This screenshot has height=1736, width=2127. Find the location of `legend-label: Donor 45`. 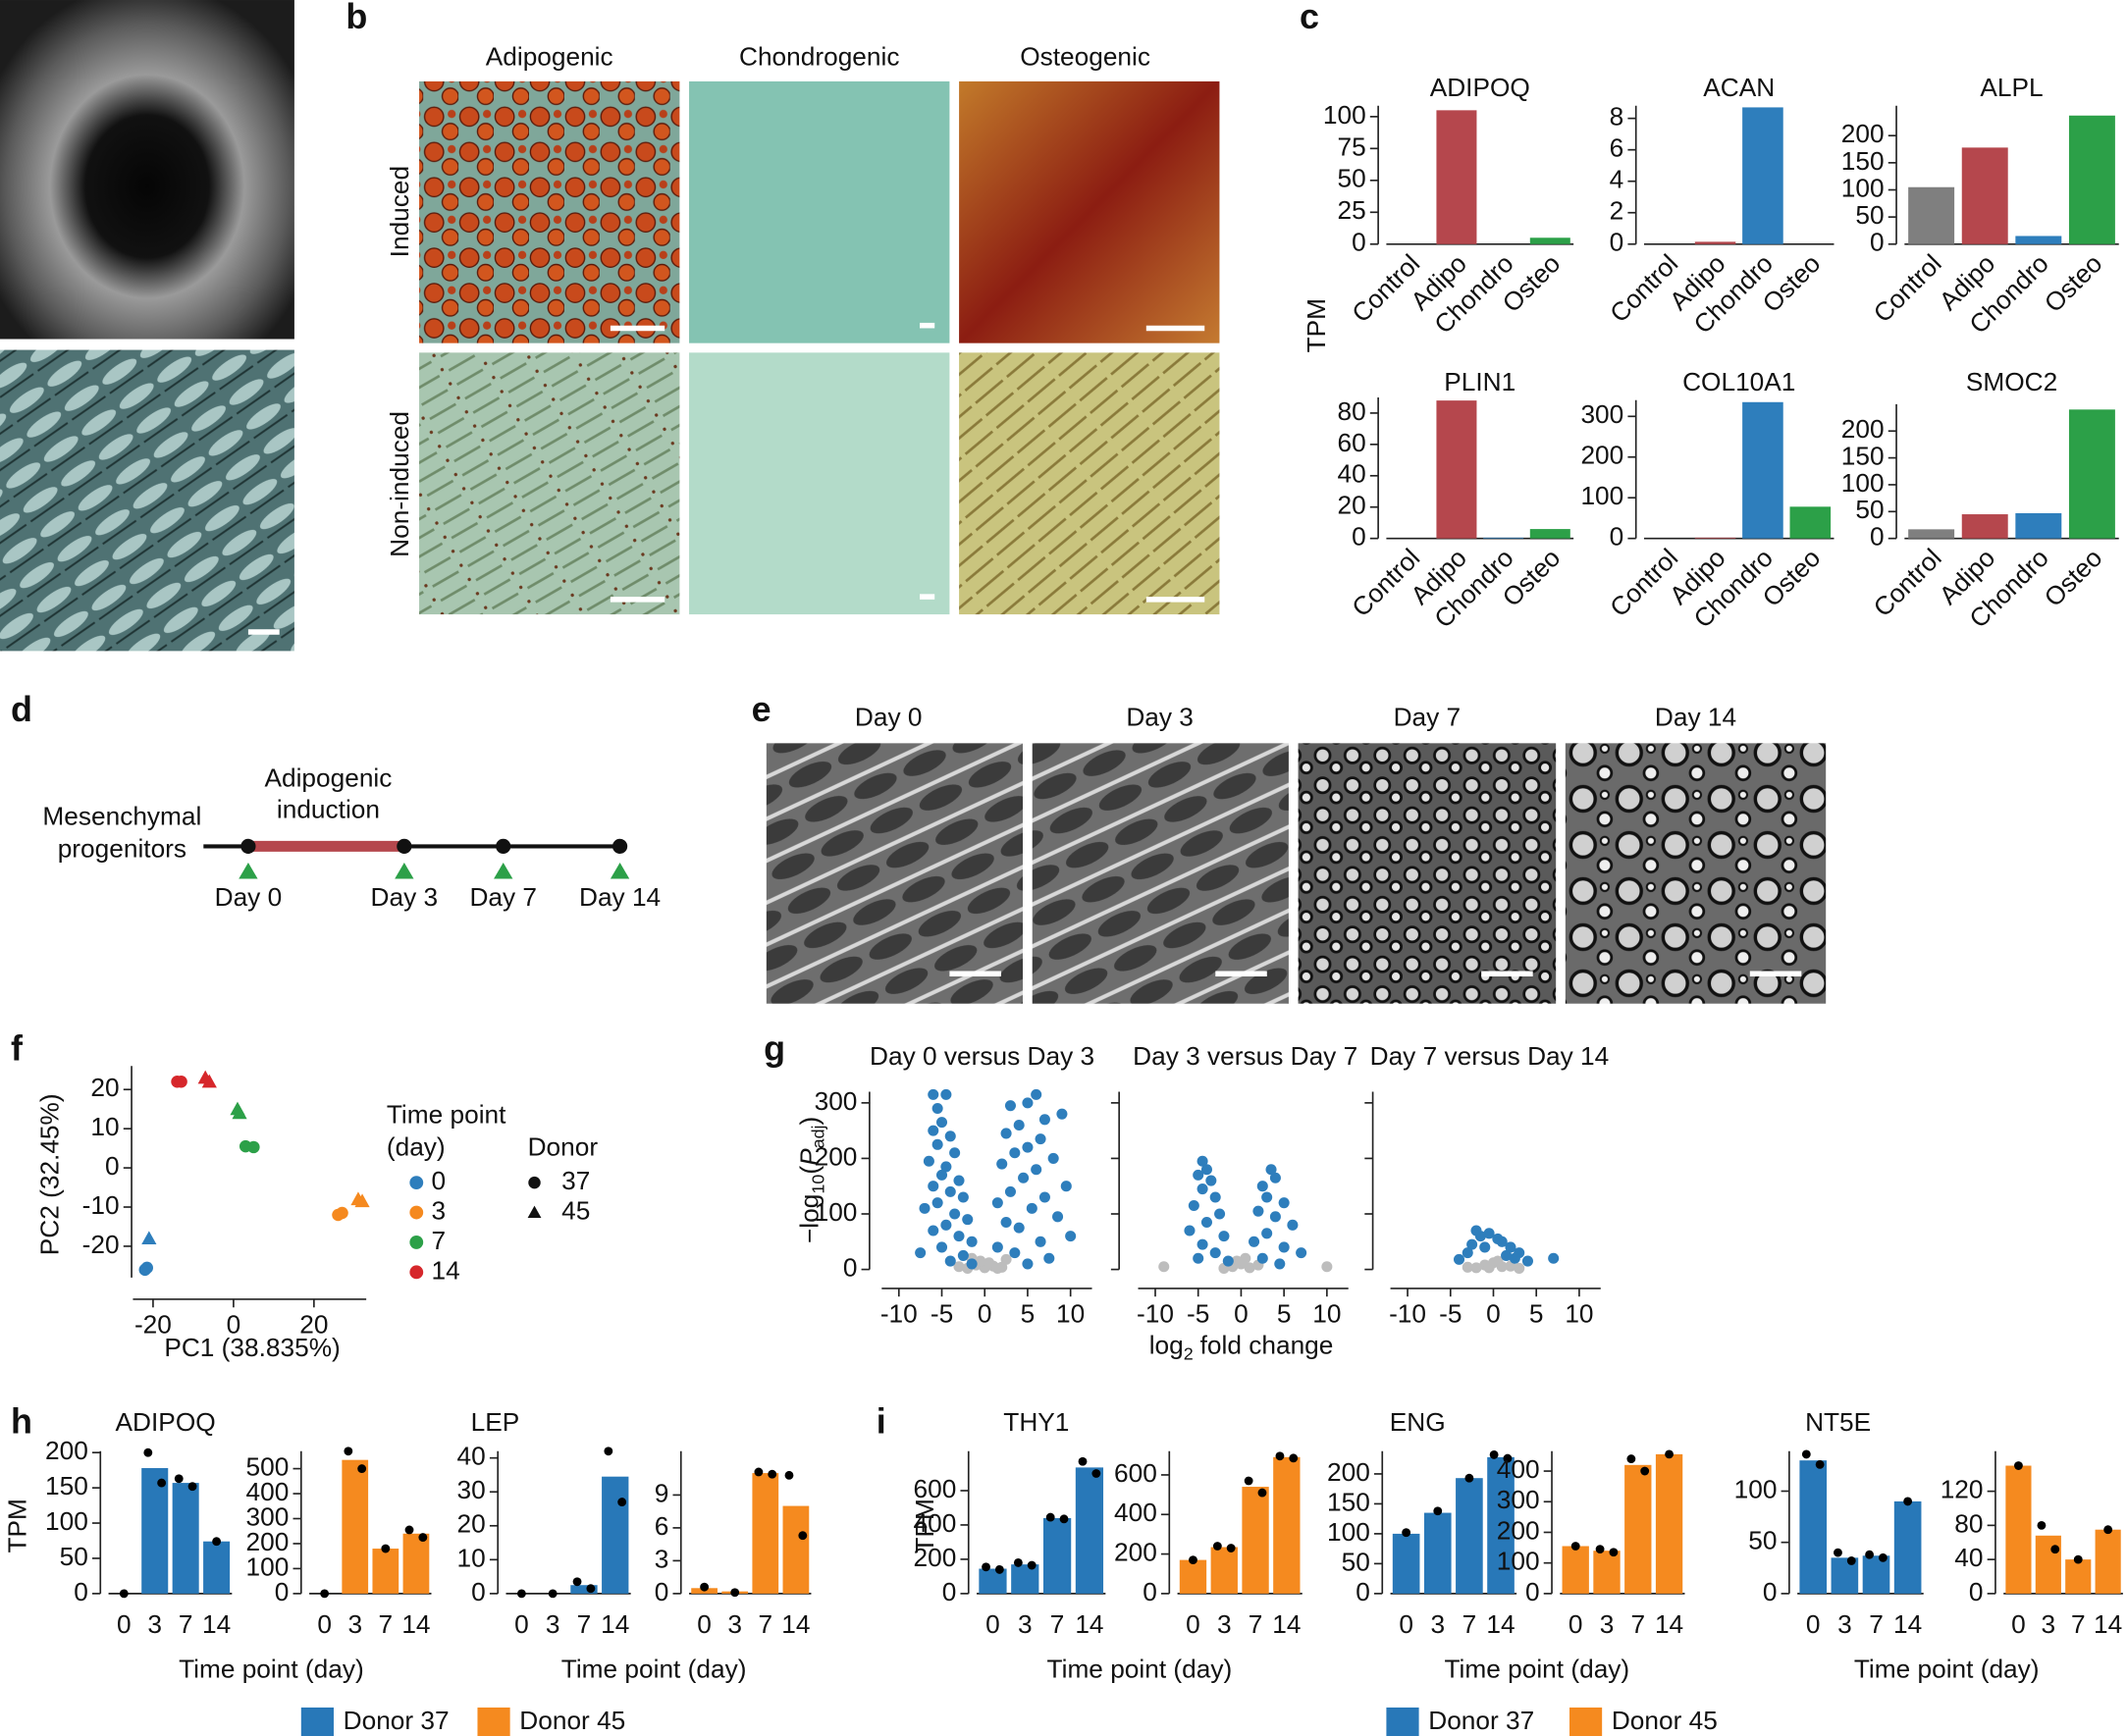

legend-label: Donor 45 is located at coordinates (1665, 1720).